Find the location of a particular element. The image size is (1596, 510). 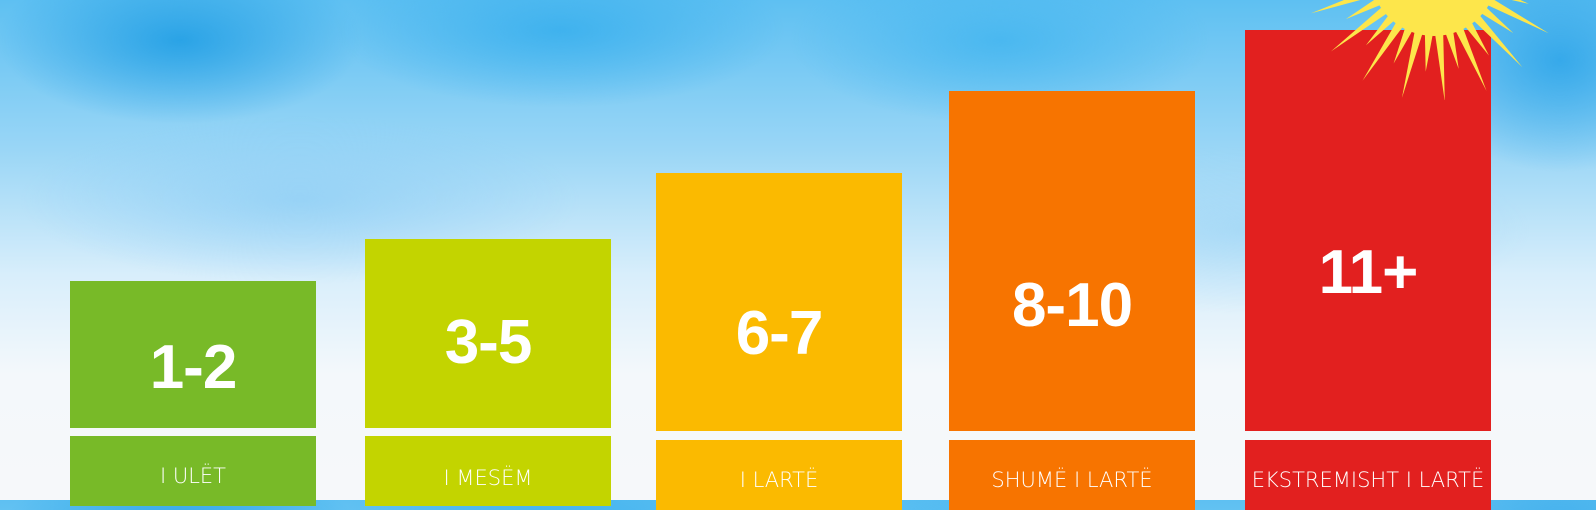

level-range: 11+ is located at coordinates (1368, 272).